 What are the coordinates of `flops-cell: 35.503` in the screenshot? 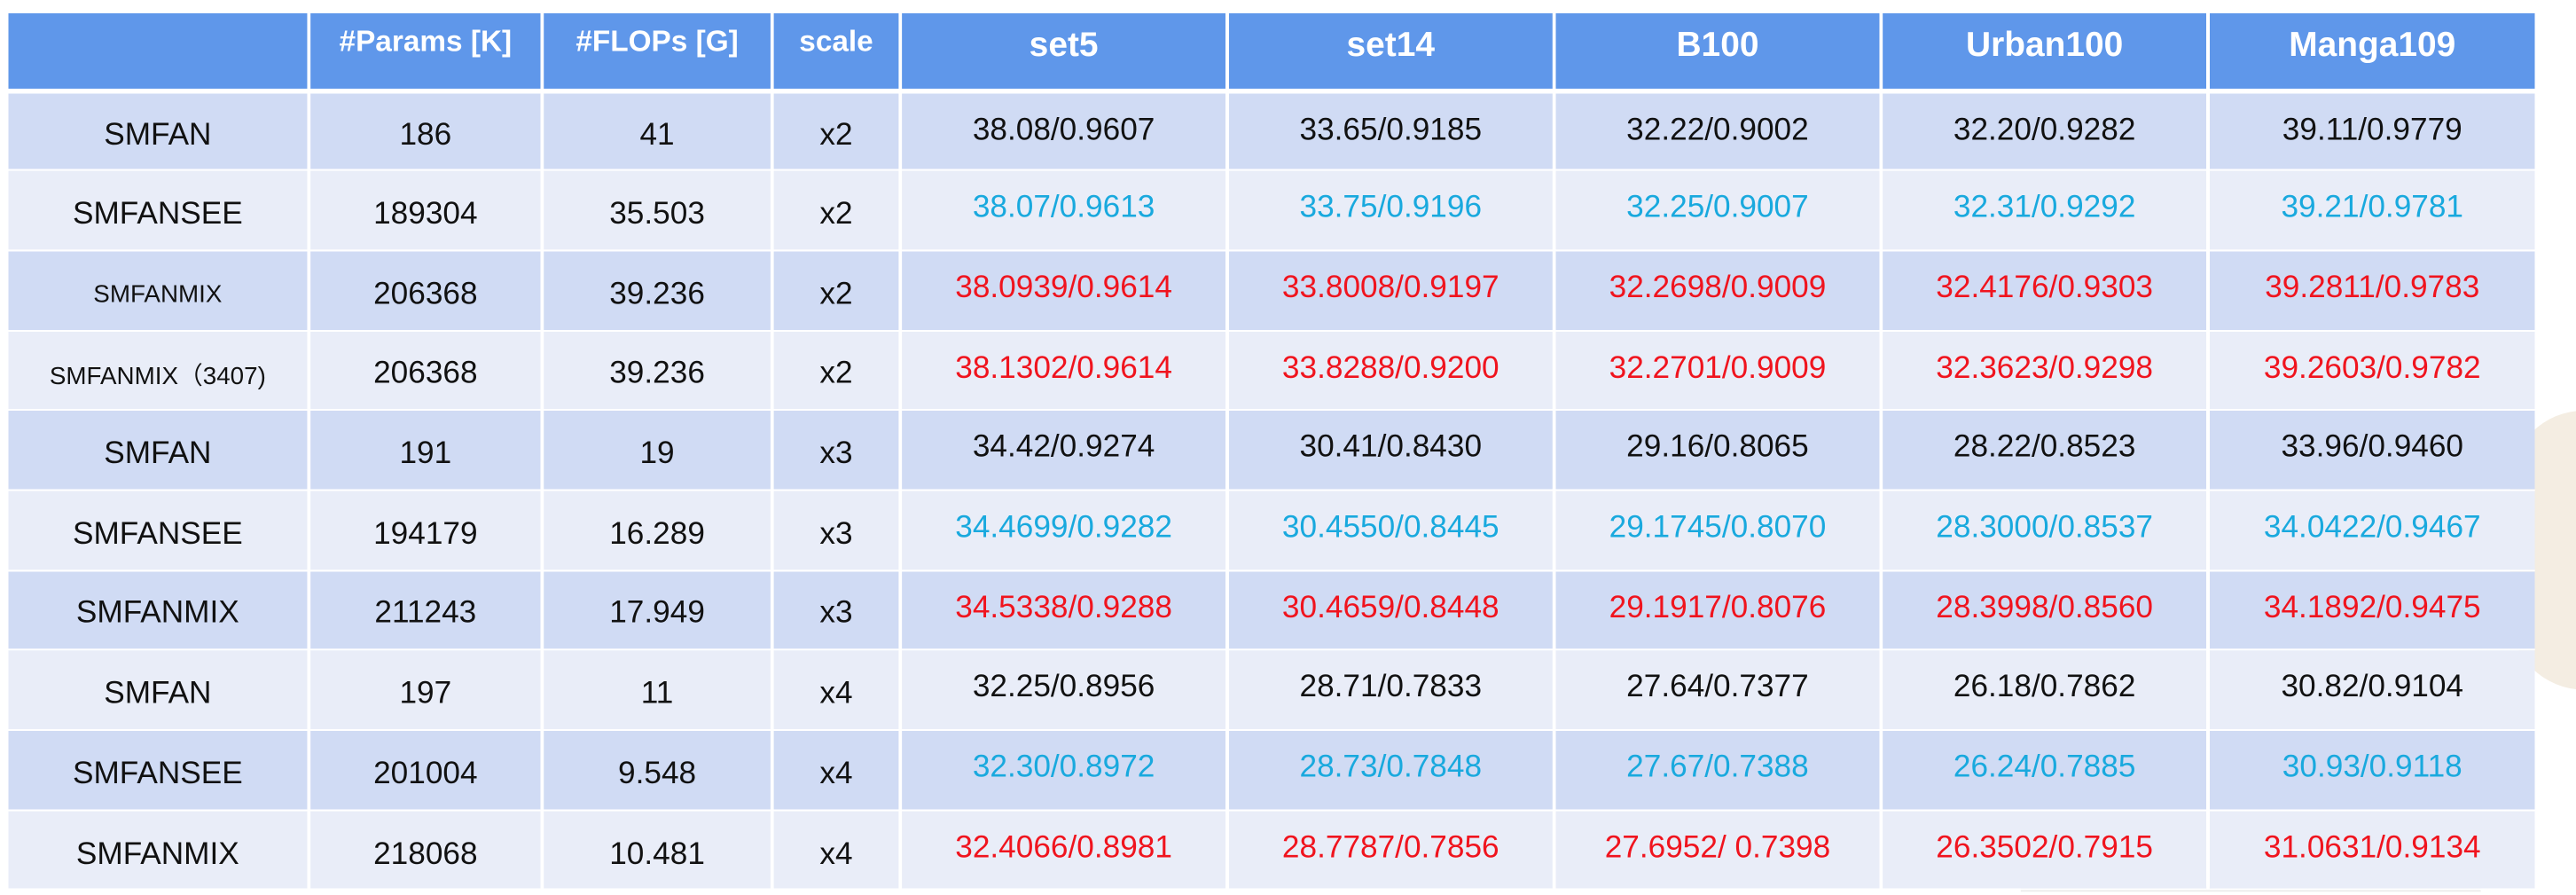 It's located at (658, 210).